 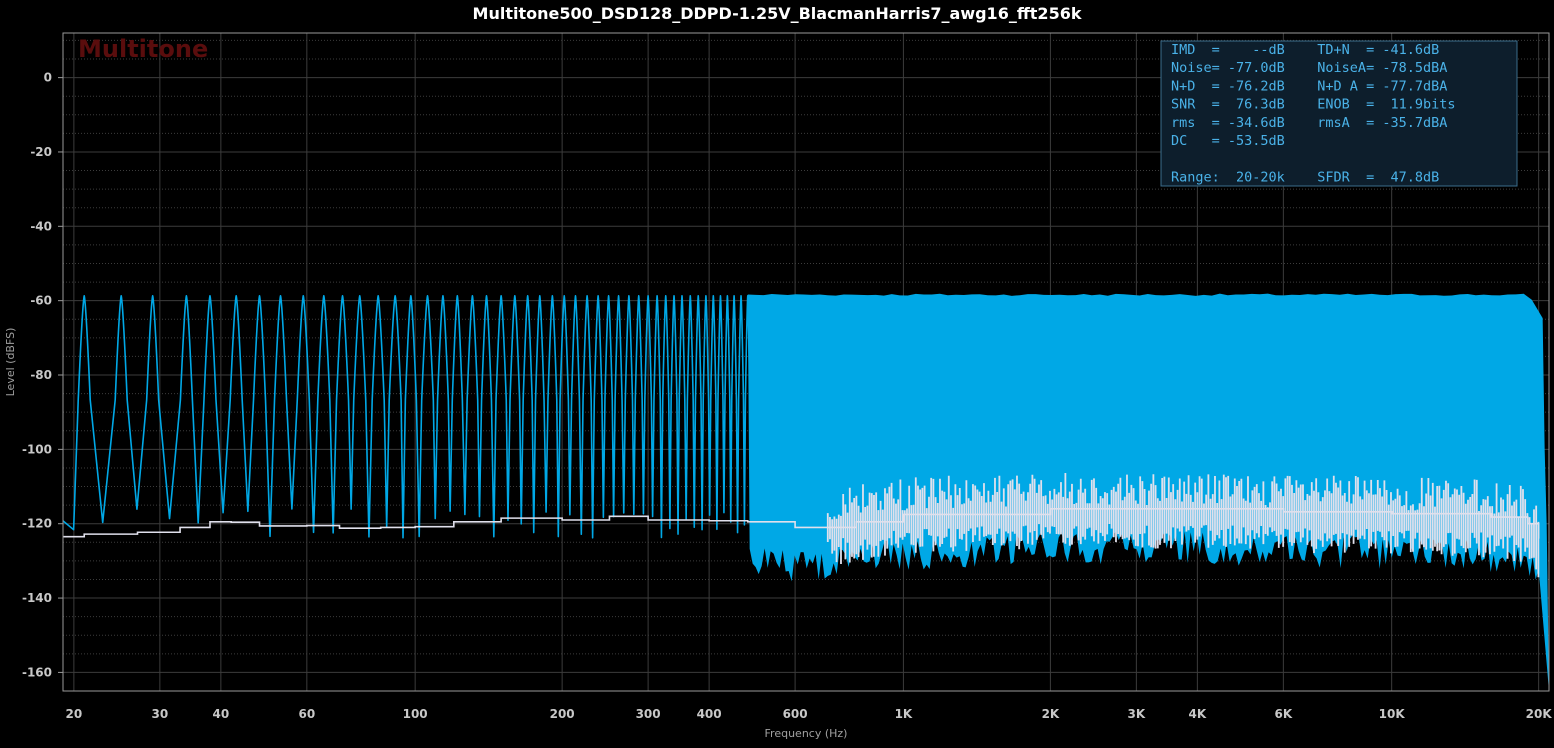 What do you see at coordinates (10, 362) in the screenshot?
I see `y-axis-label: Level (dBFS)` at bounding box center [10, 362].